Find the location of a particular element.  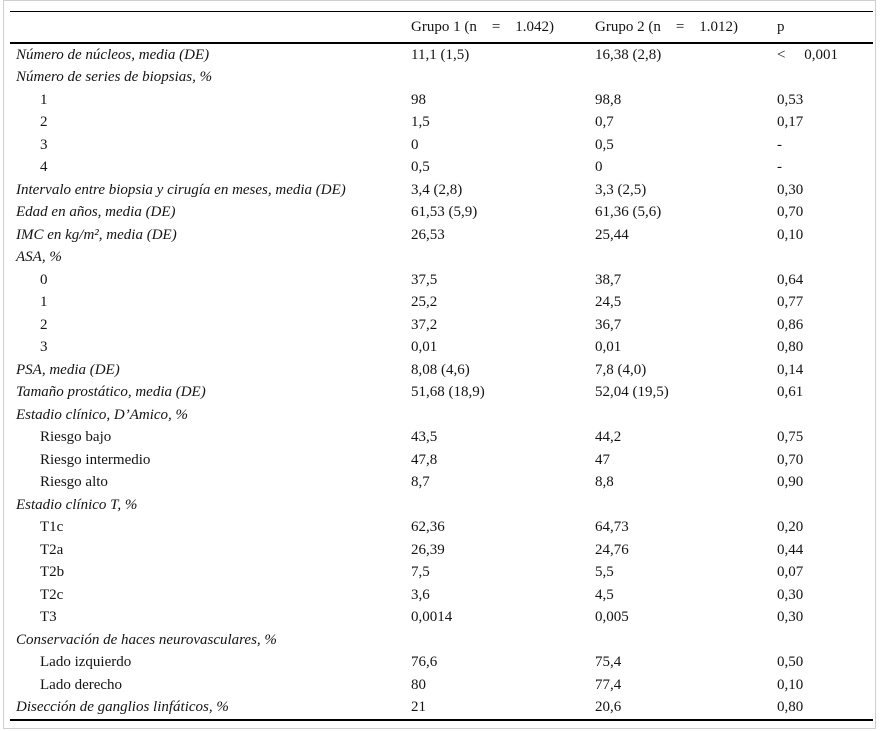

header-group1: Grupo 1 (n = 1.042) is located at coordinates (483, 27).